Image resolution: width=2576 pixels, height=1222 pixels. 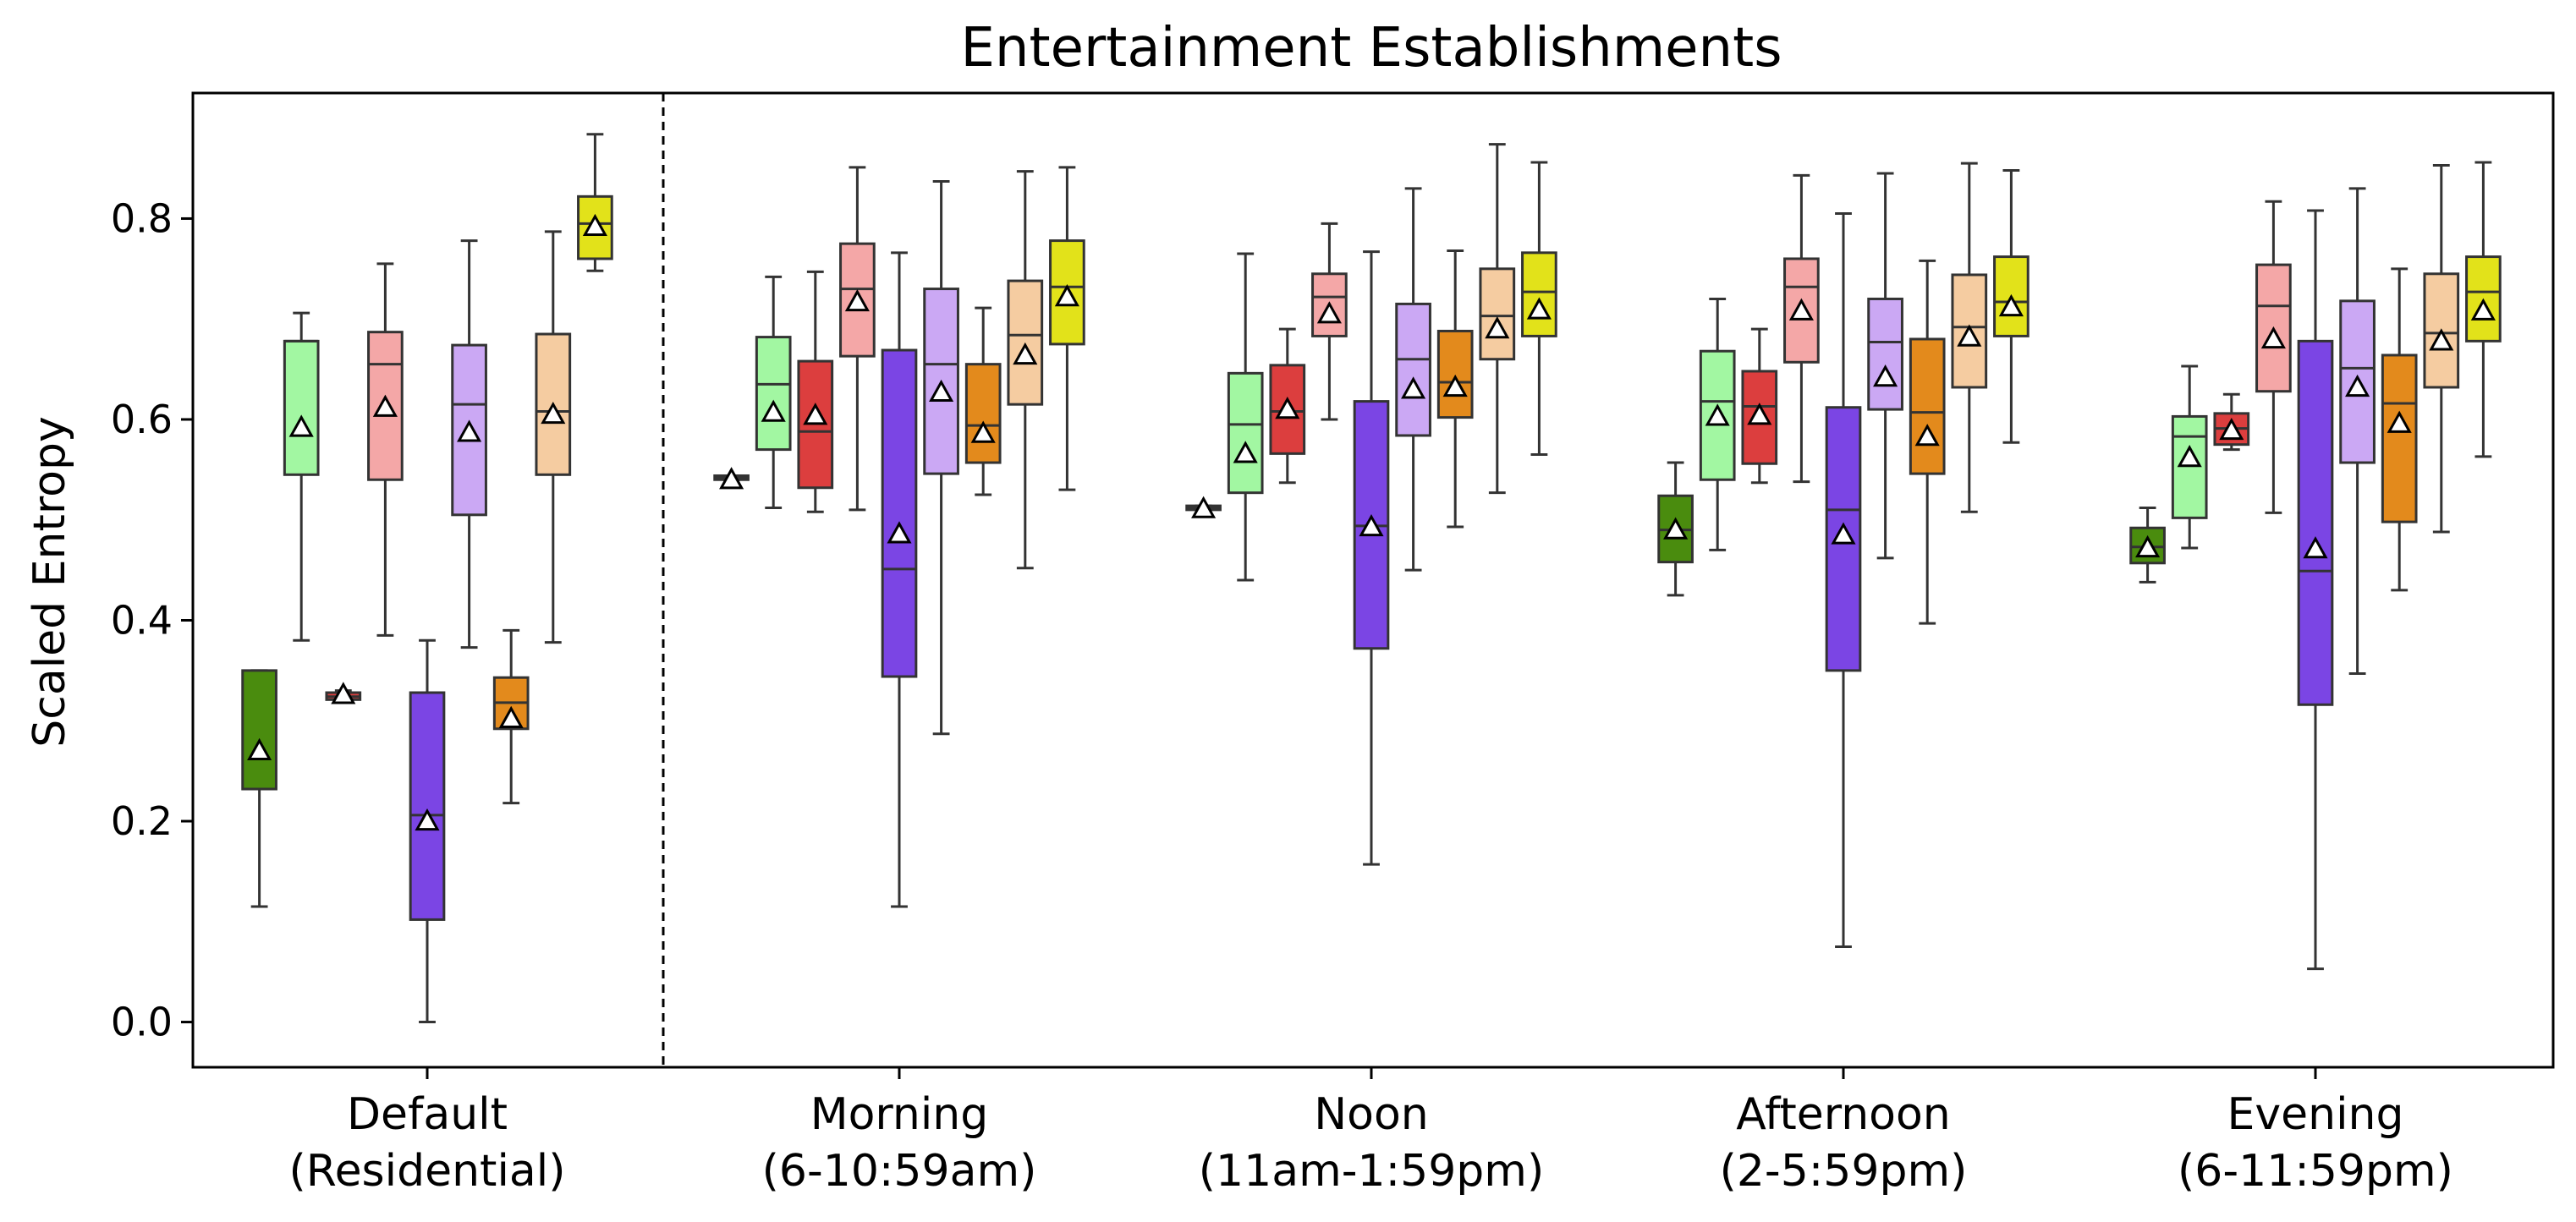 What do you see at coordinates (142, 419) in the screenshot?
I see `y-tick-label: 0.6` at bounding box center [142, 419].